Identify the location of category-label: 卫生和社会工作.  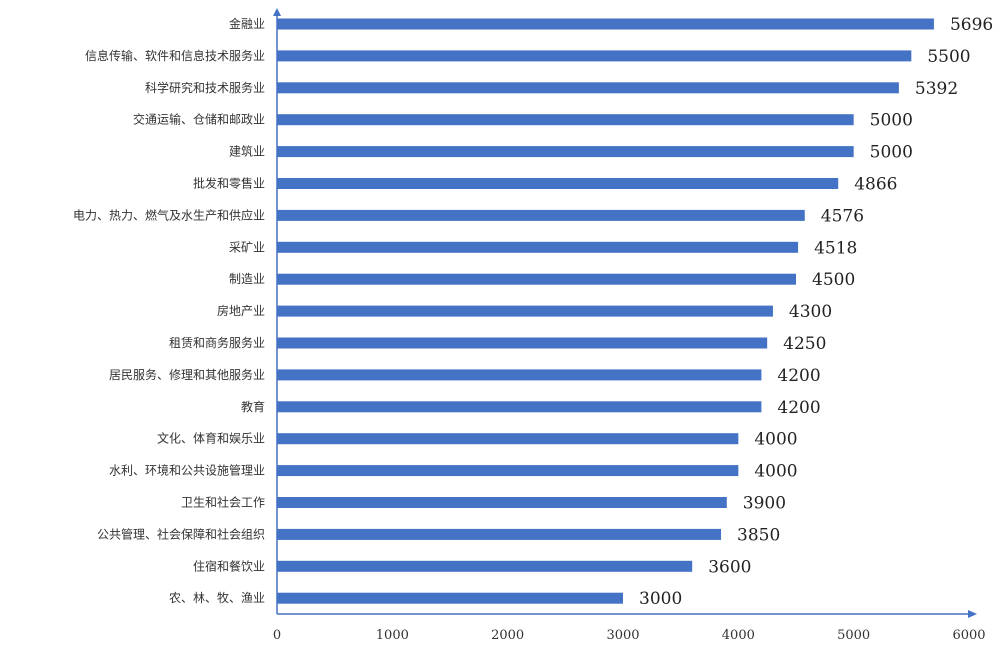
(223, 502).